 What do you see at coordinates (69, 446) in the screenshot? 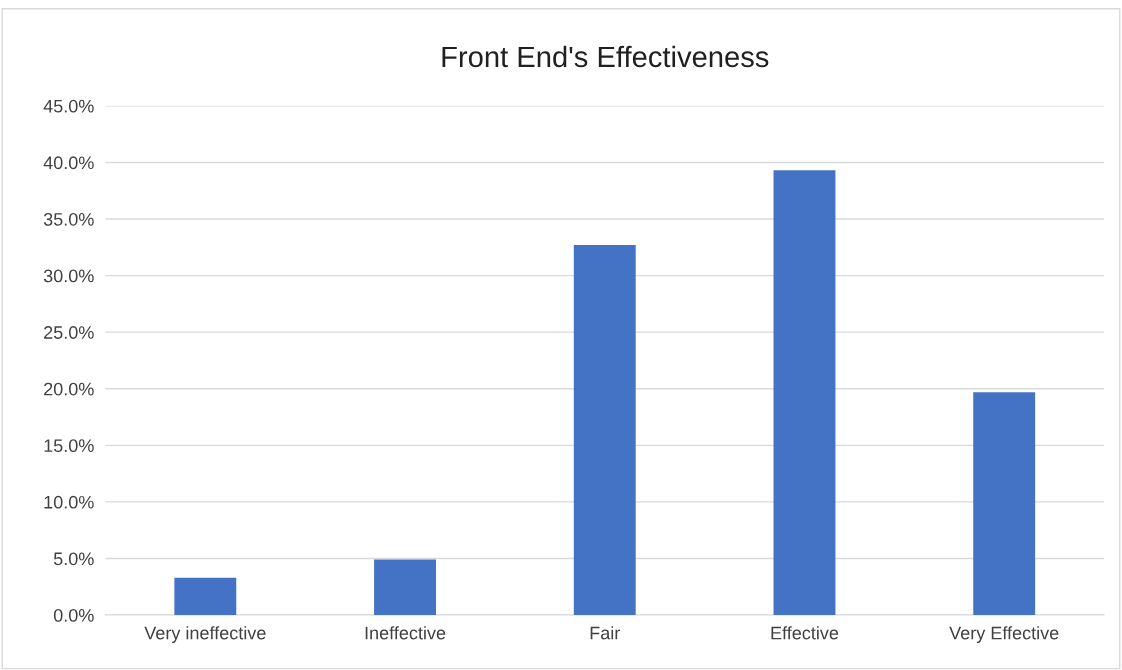
I see `y-tick-label: 15.0%` at bounding box center [69, 446].